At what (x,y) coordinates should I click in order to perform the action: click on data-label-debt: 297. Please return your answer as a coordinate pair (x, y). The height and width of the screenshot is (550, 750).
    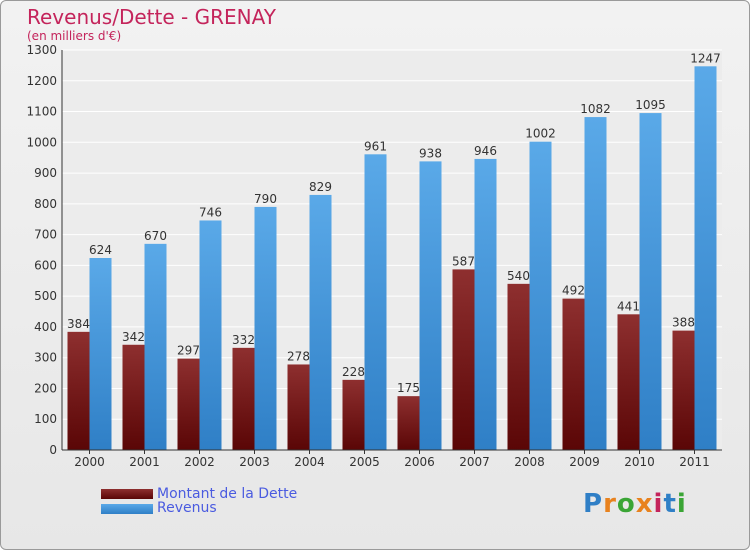
    Looking at the image, I should click on (188, 351).